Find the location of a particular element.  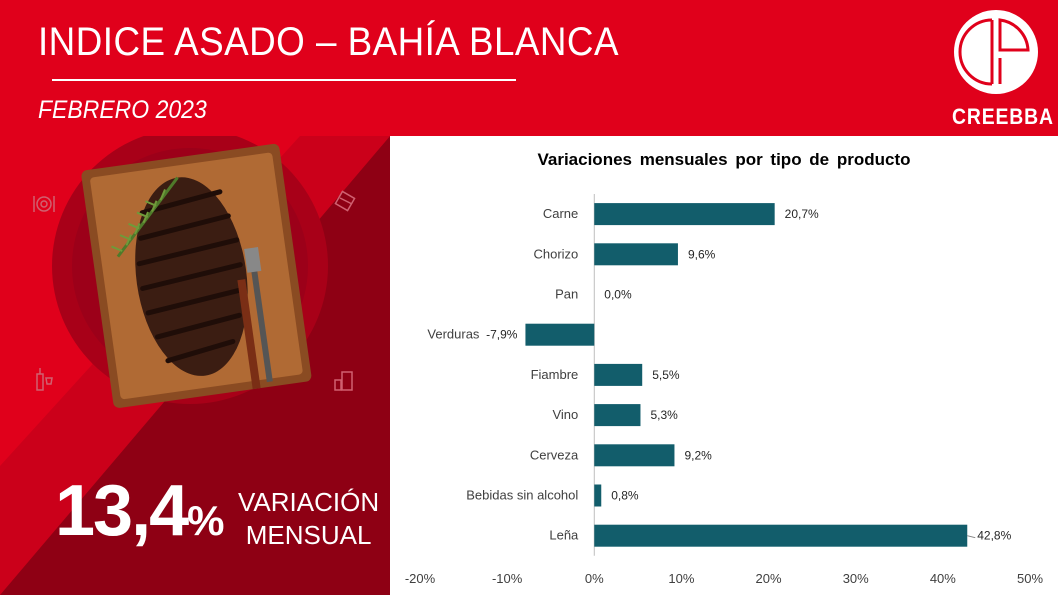

data-label: 5,5% is located at coordinates (666, 375).